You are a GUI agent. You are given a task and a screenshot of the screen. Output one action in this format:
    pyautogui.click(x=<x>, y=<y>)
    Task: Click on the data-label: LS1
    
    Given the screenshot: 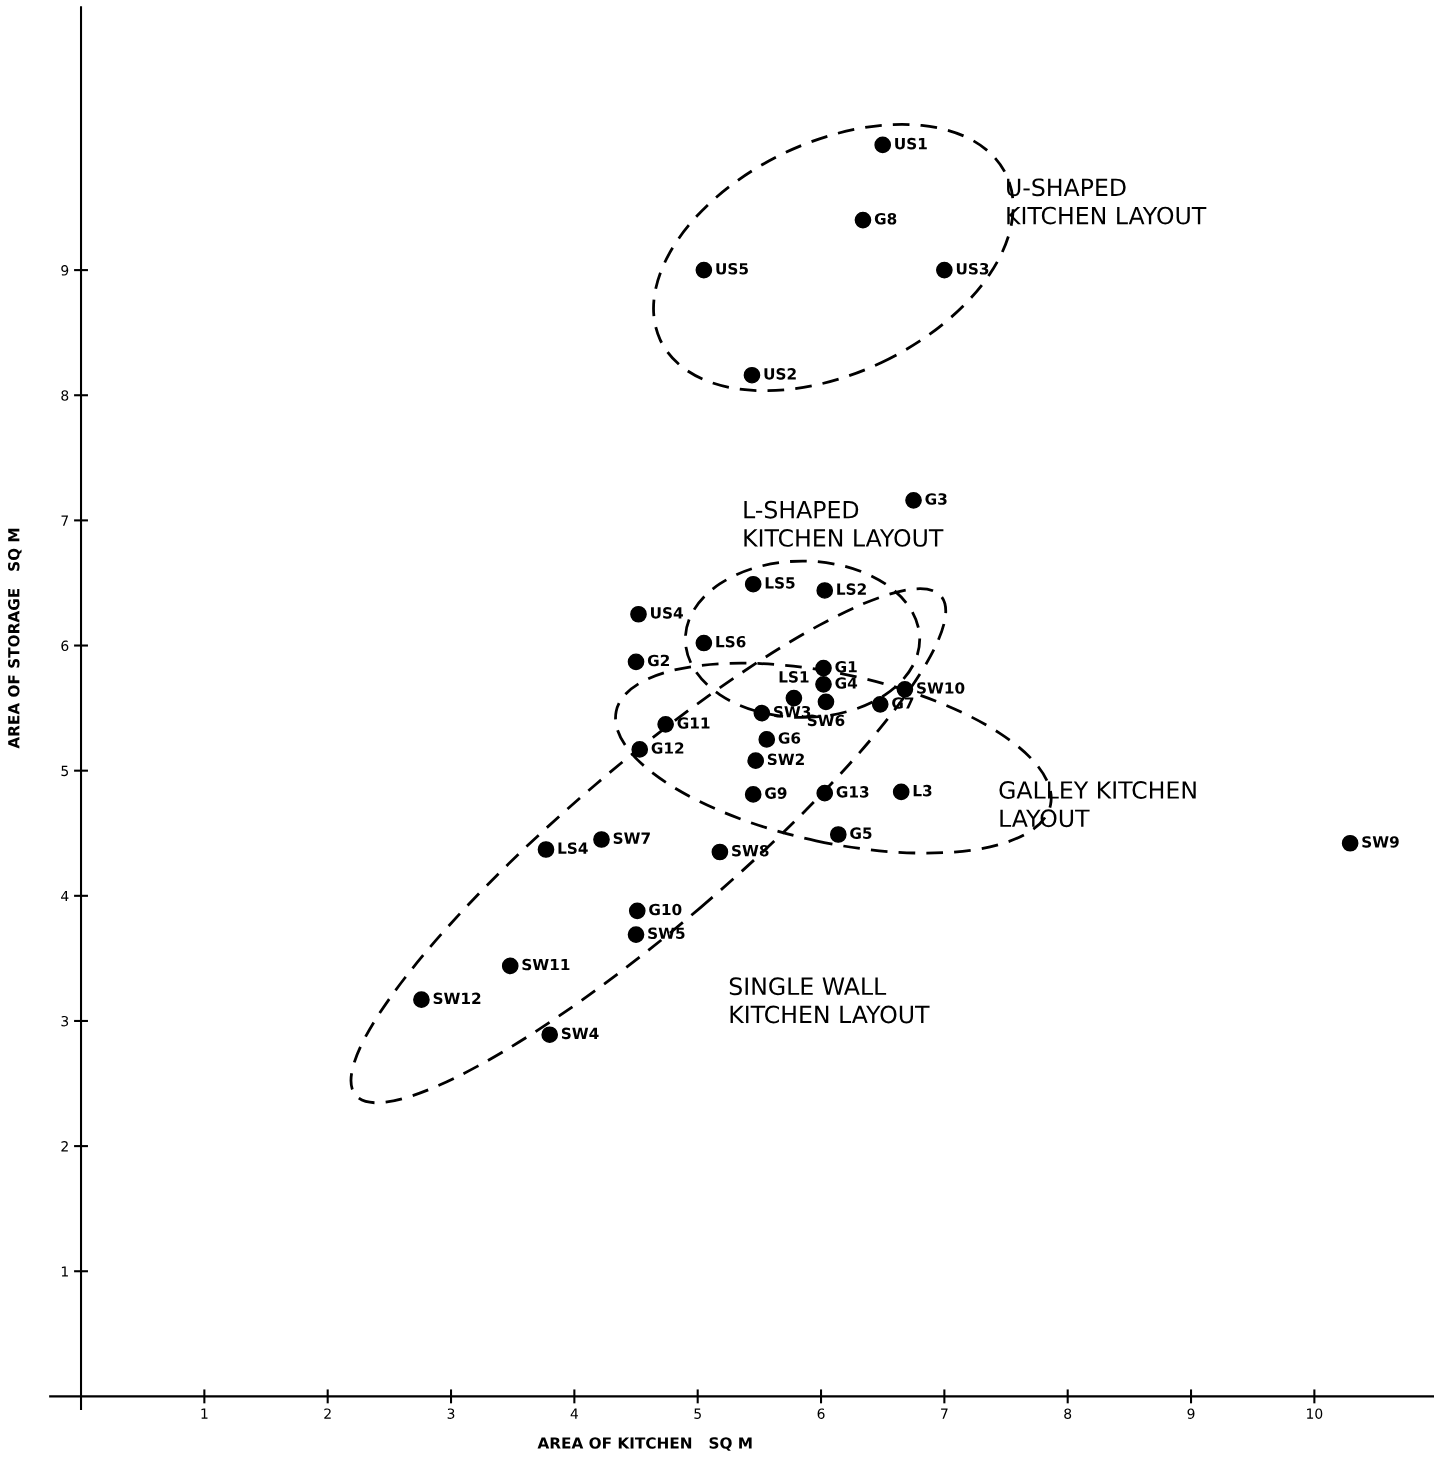 What is the action you would take?
    pyautogui.click(x=794, y=677)
    